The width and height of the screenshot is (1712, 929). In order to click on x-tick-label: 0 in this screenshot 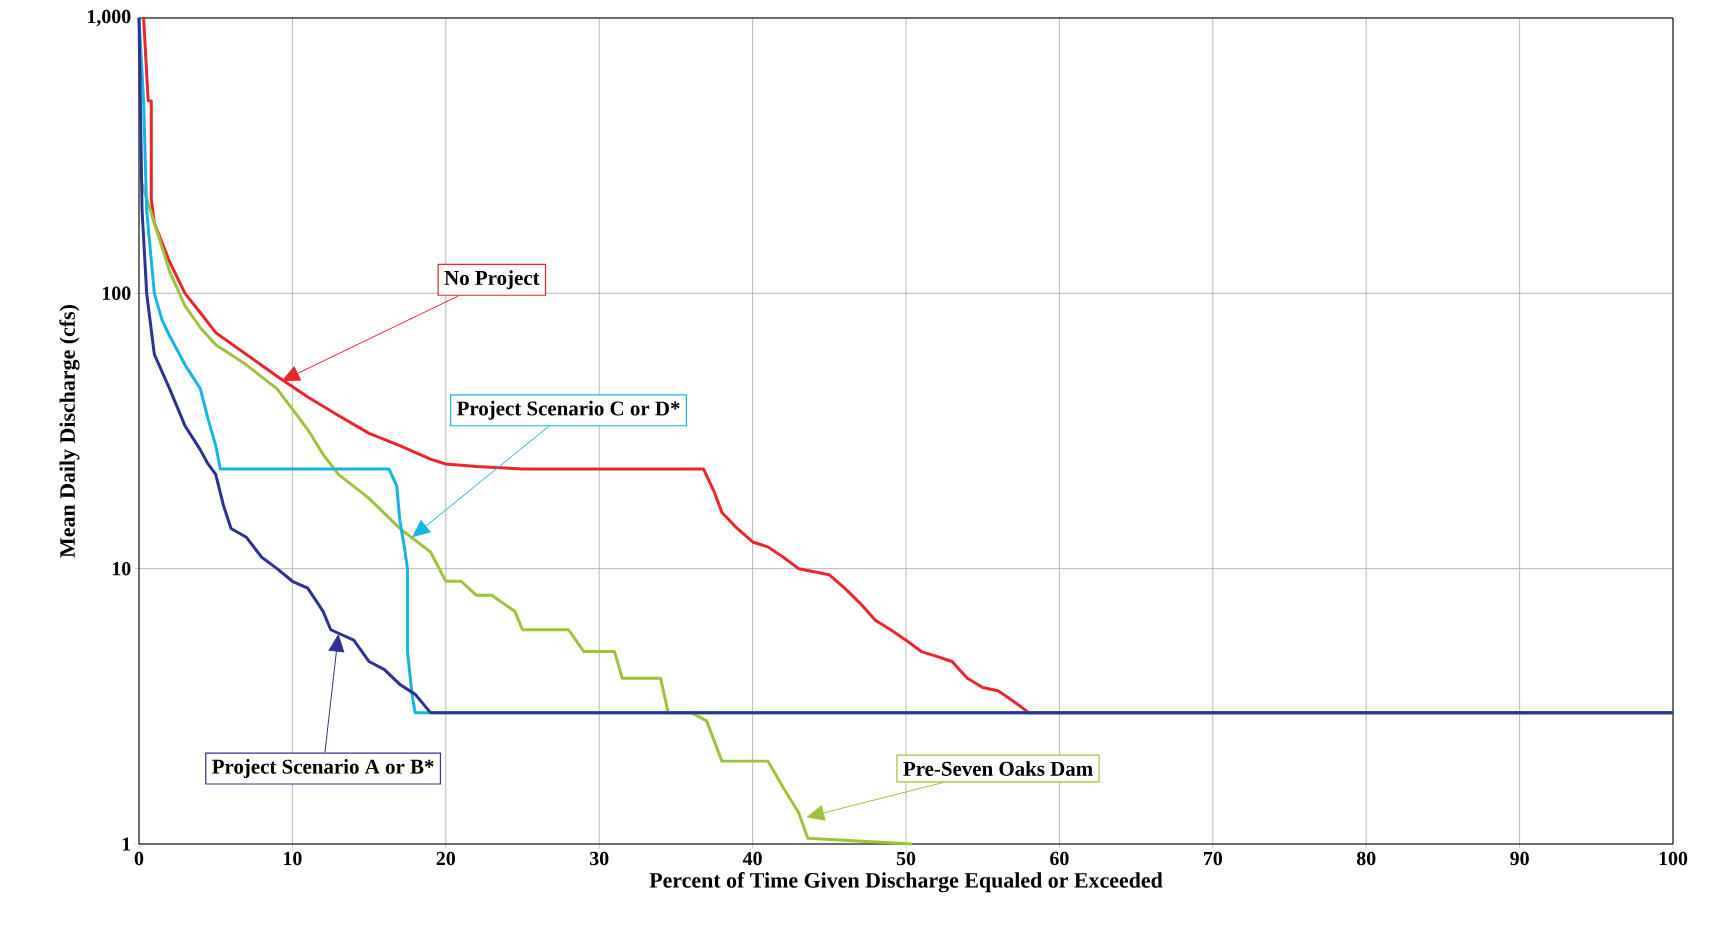, I will do `click(139, 858)`.